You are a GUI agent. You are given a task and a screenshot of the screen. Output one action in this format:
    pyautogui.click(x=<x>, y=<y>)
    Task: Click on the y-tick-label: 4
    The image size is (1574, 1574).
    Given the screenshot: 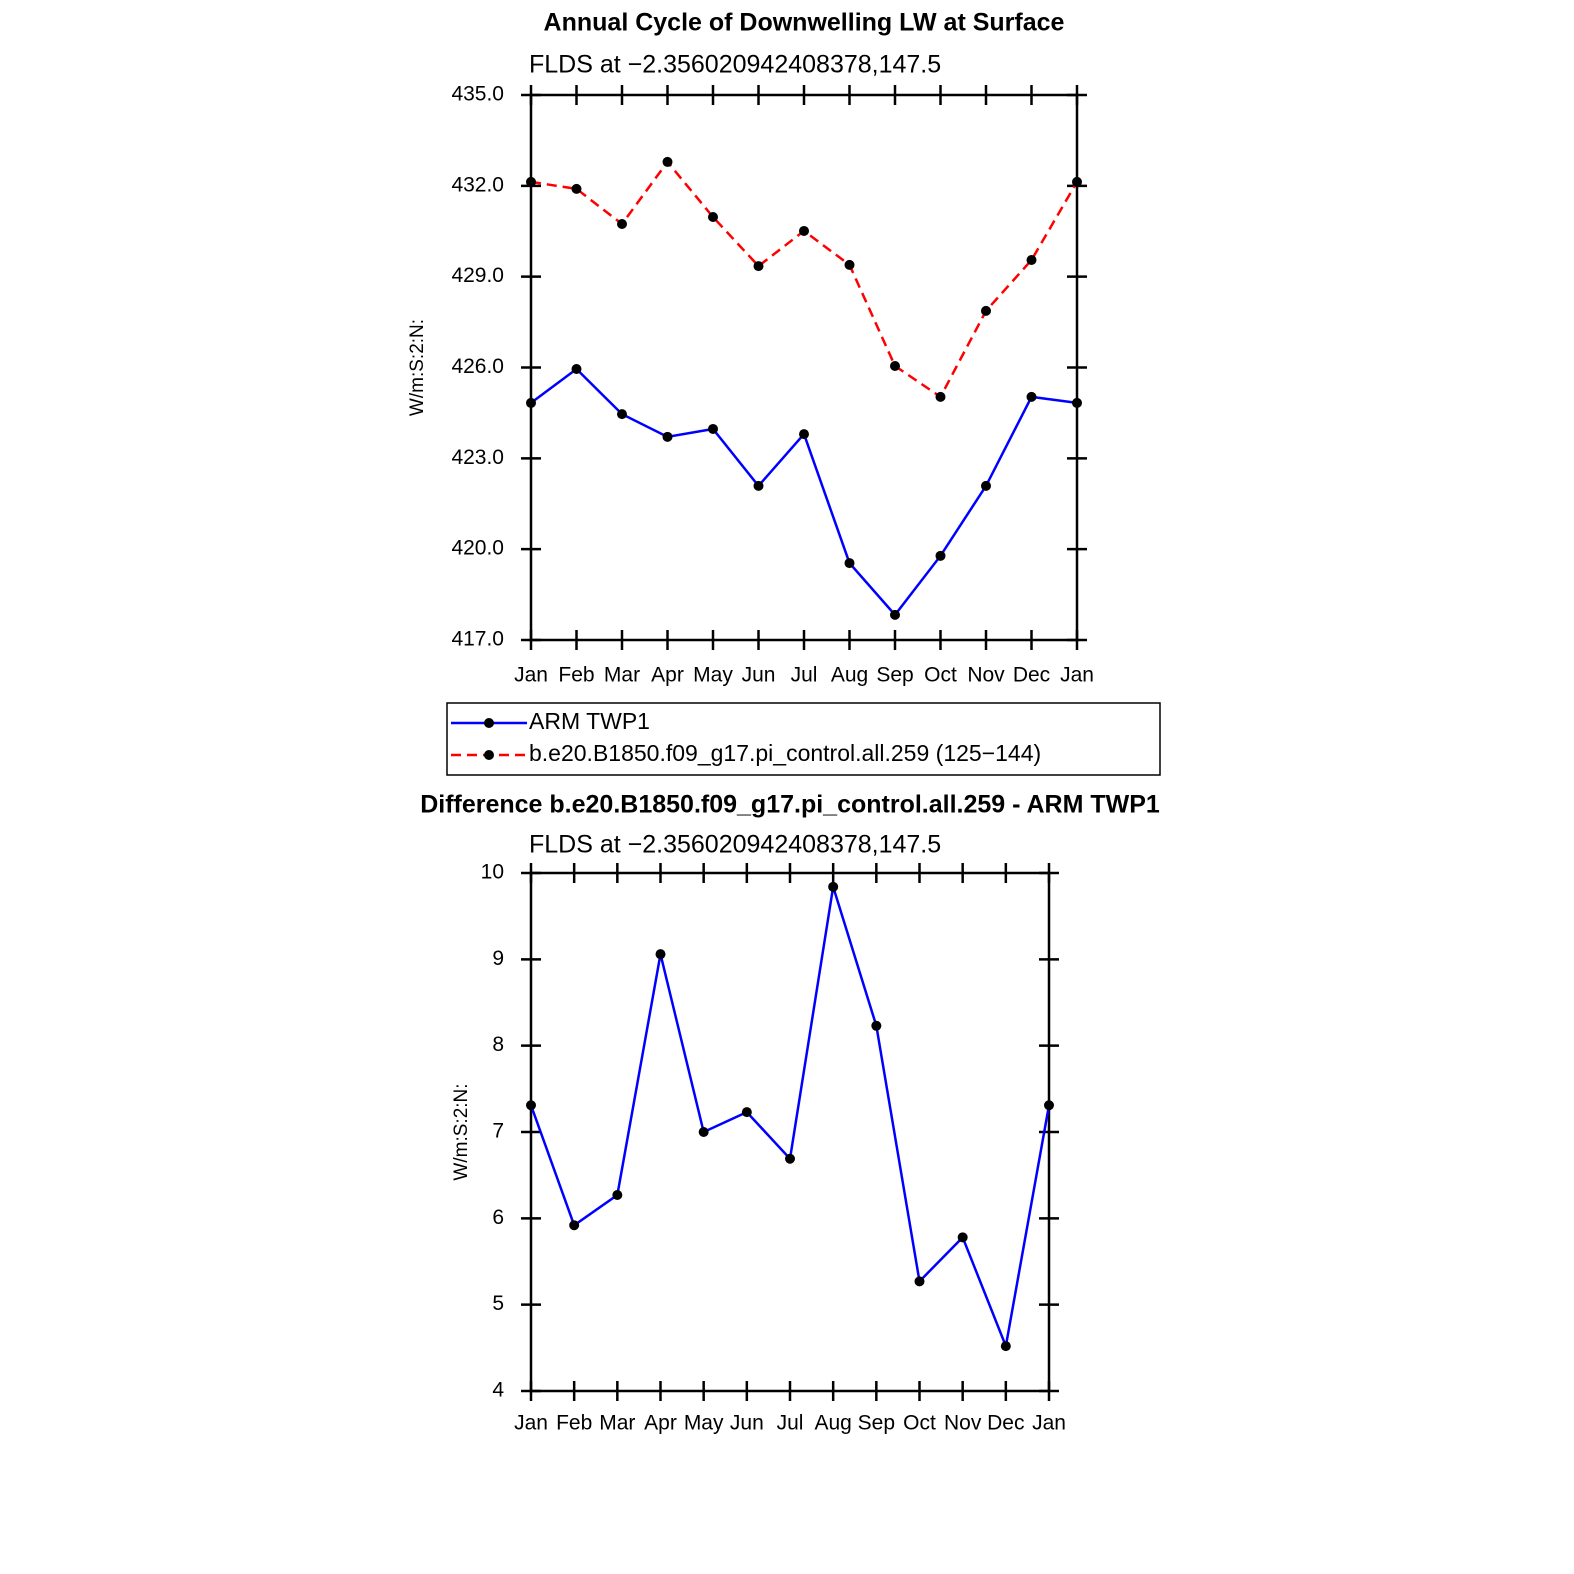 What is the action you would take?
    pyautogui.click(x=498, y=1390)
    